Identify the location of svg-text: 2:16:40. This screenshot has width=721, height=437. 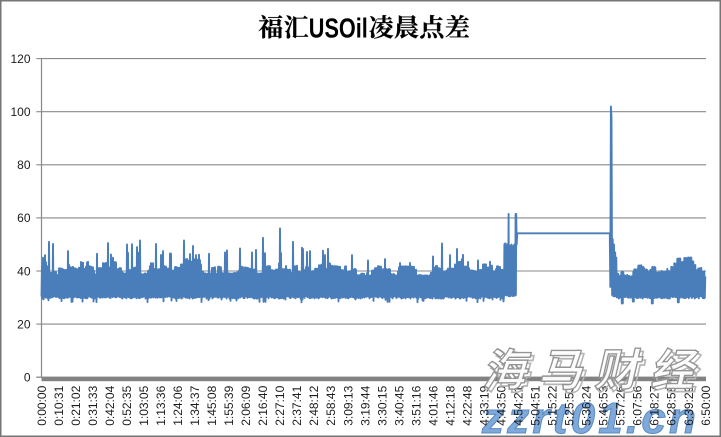
(263, 405).